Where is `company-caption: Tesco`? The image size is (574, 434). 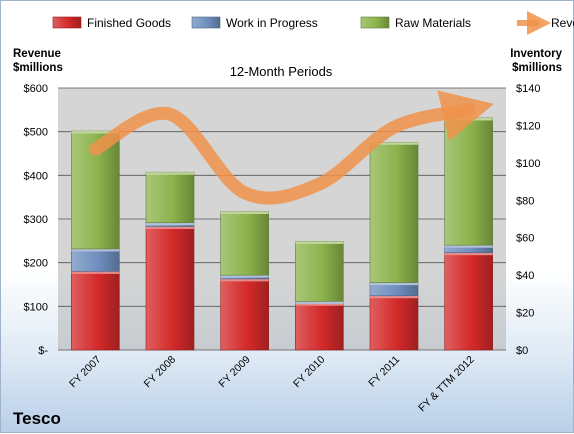
company-caption: Tesco is located at coordinates (37, 418).